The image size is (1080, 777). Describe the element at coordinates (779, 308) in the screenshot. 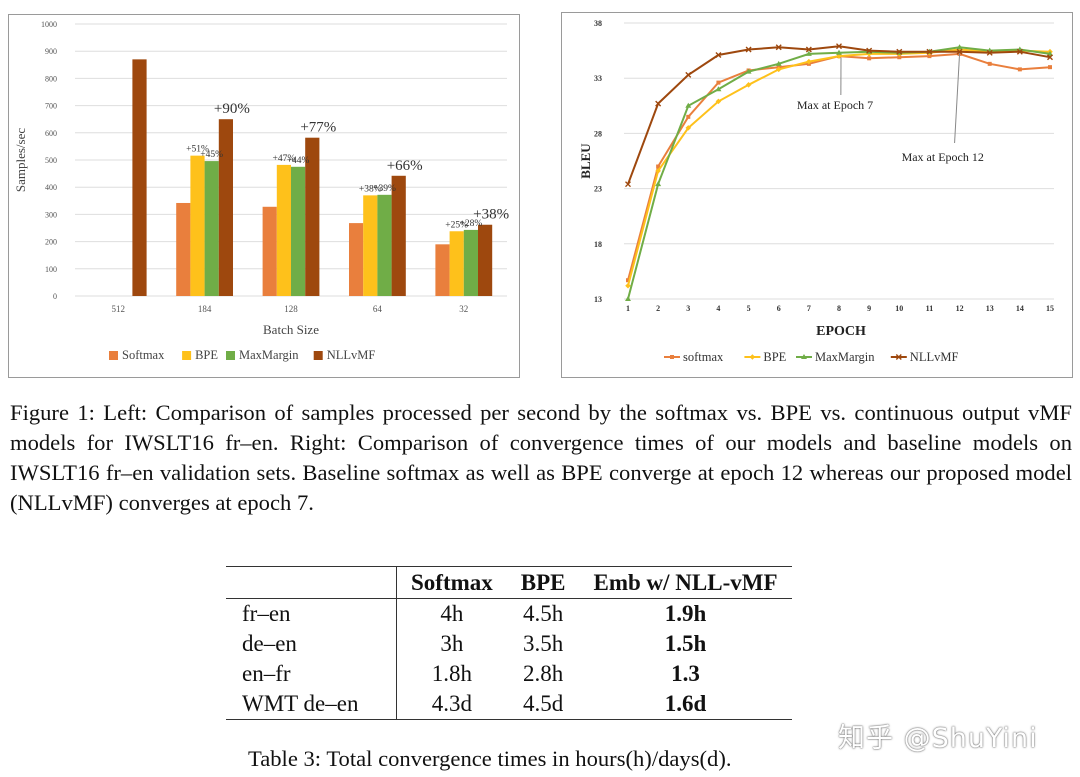

I see `x-tick-label: 6` at that location.